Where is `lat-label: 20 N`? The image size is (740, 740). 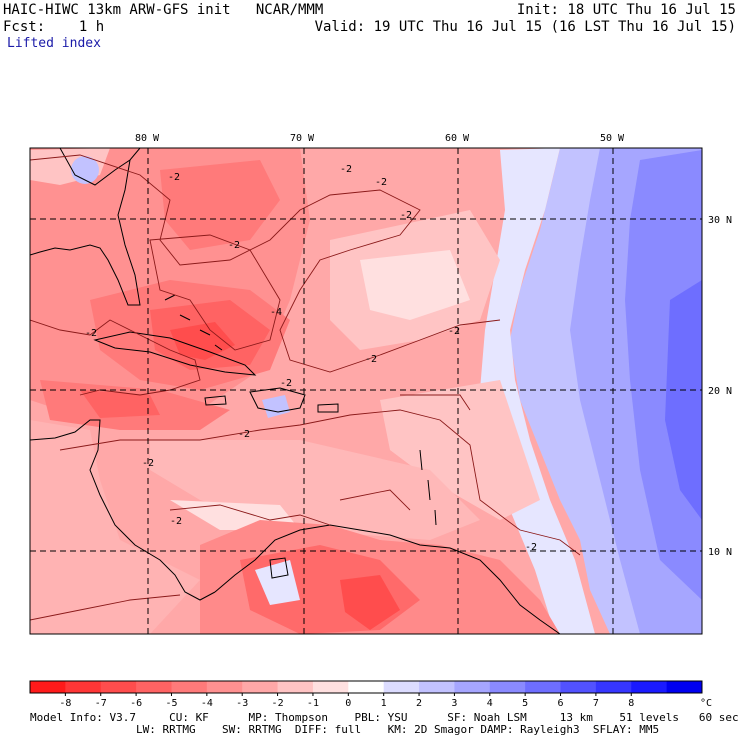
lat-label: 20 N is located at coordinates (720, 391).